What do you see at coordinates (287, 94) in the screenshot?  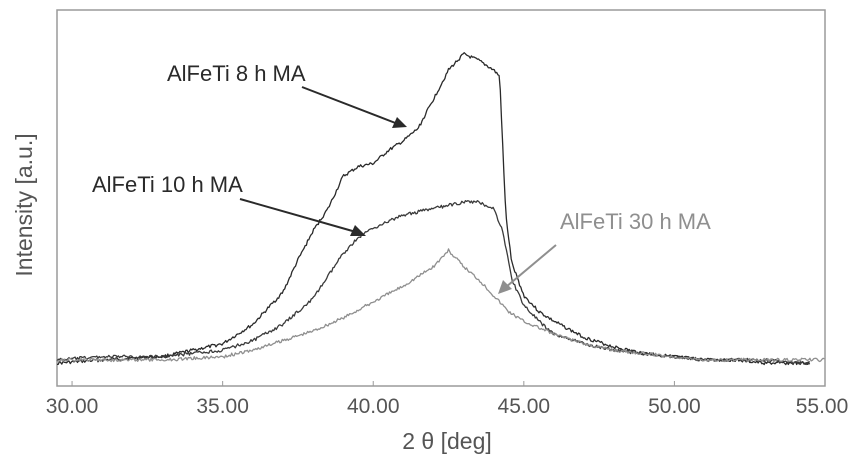 I see `annotation-8h: AlFeTi 8 h MA` at bounding box center [287, 94].